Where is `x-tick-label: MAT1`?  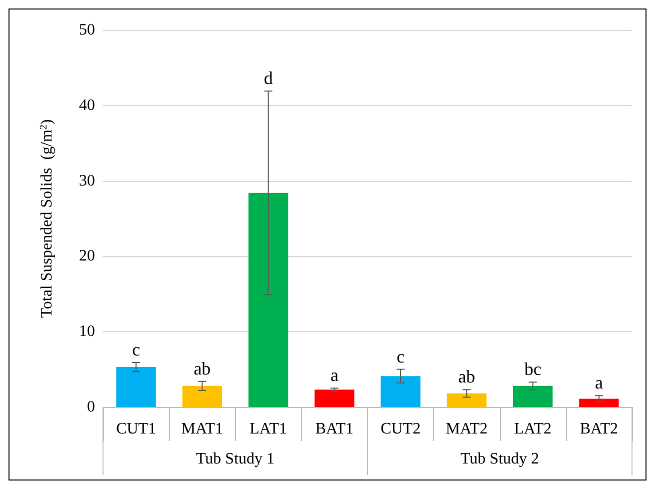
x-tick-label: MAT1 is located at coordinates (202, 429).